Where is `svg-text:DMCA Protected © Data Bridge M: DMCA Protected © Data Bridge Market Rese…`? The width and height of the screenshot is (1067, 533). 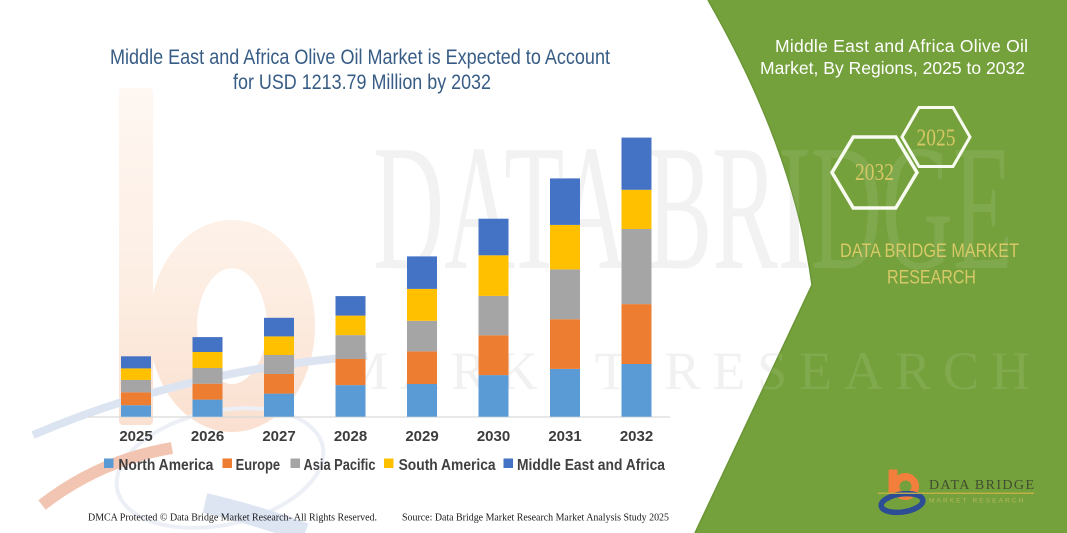
svg-text:DMCA Protected © Data Bridge M: DMCA Protected © Data Bridge Market Rese… is located at coordinates (232, 518).